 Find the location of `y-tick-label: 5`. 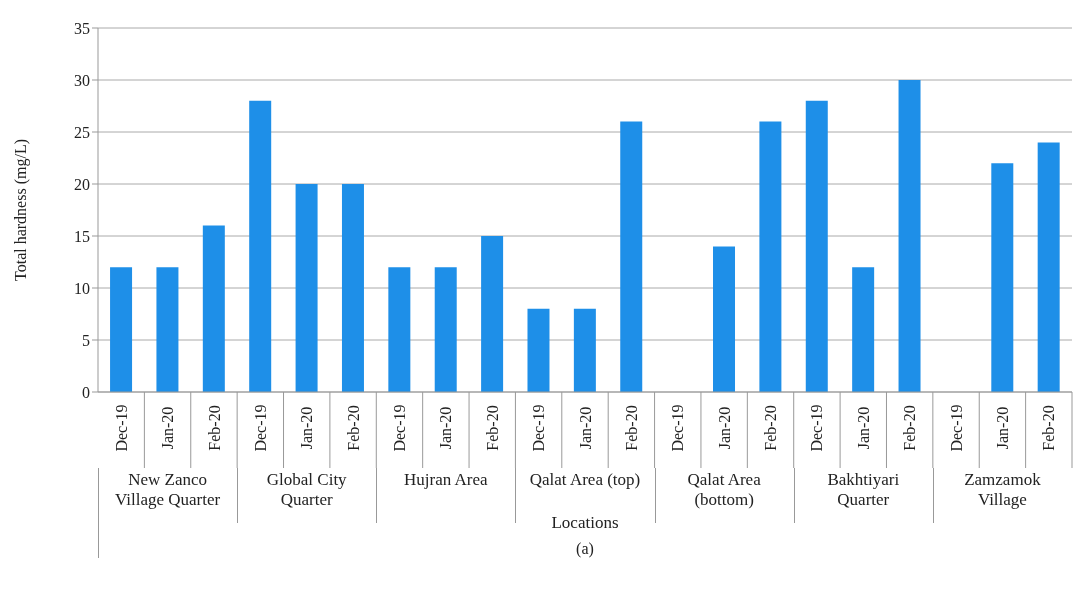

y-tick-label: 5 is located at coordinates (86, 340).